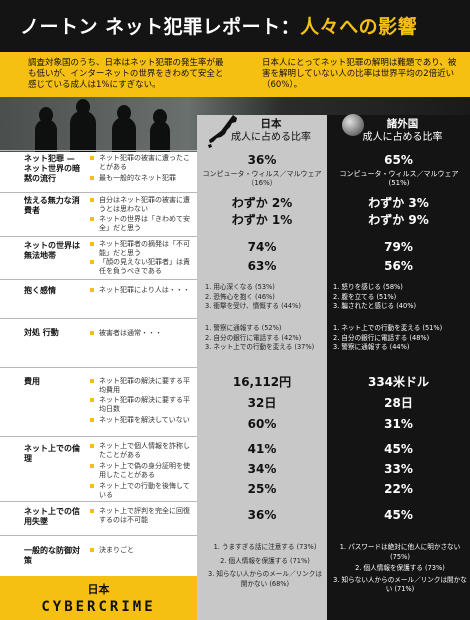 The width and height of the screenshot is (470, 620). Describe the element at coordinates (240, 287) in the screenshot. I see `japan-list-item: 1. 用心深くなる (53%)` at that location.